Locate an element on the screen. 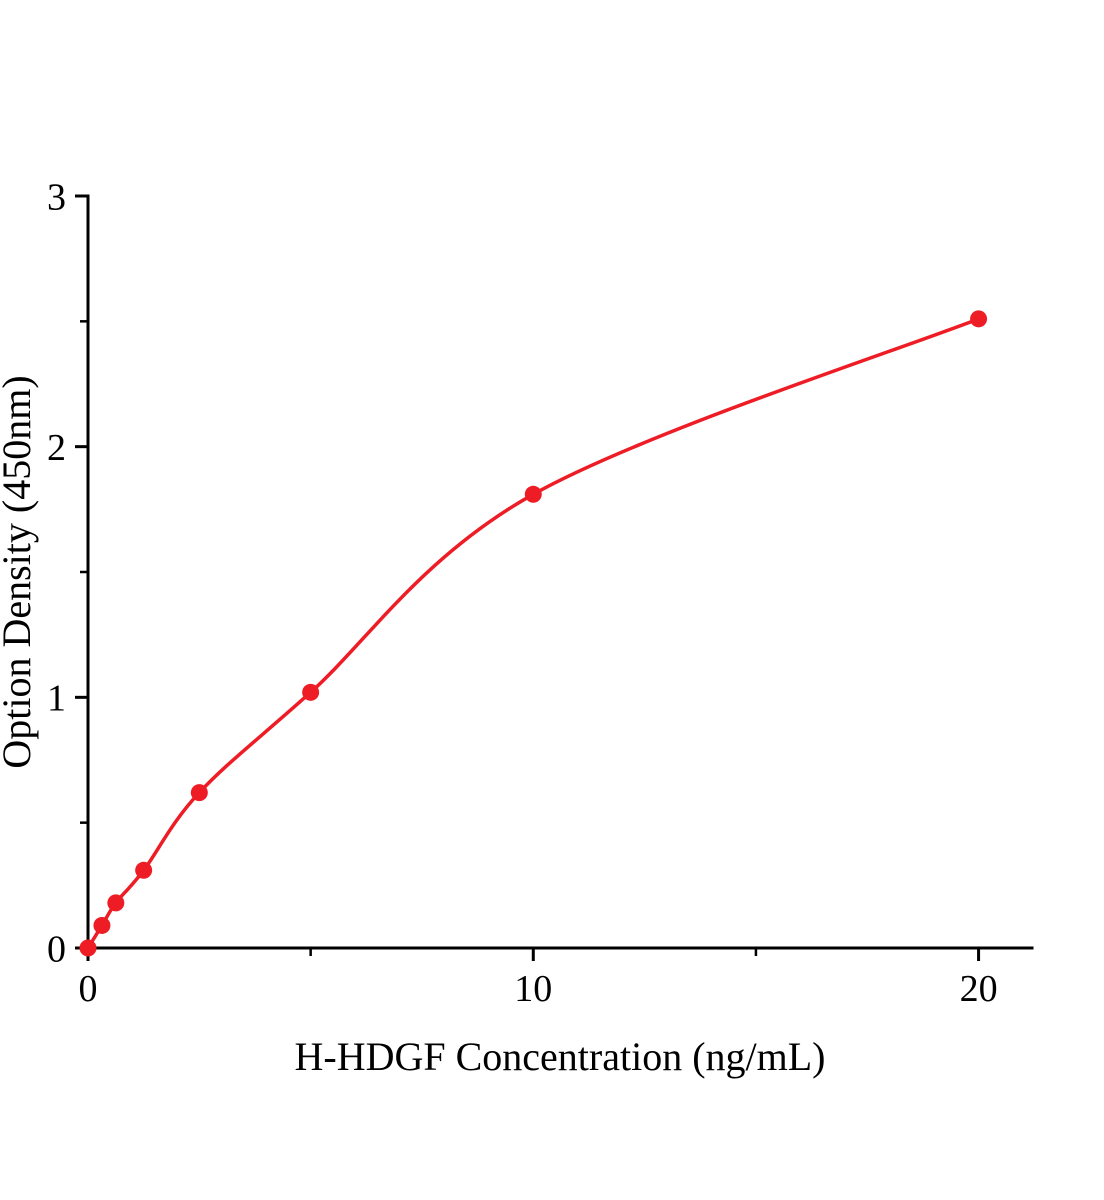 This screenshot has width=1104, height=1200. y-axis-label: Option Density (450nm) is located at coordinates (19, 571).